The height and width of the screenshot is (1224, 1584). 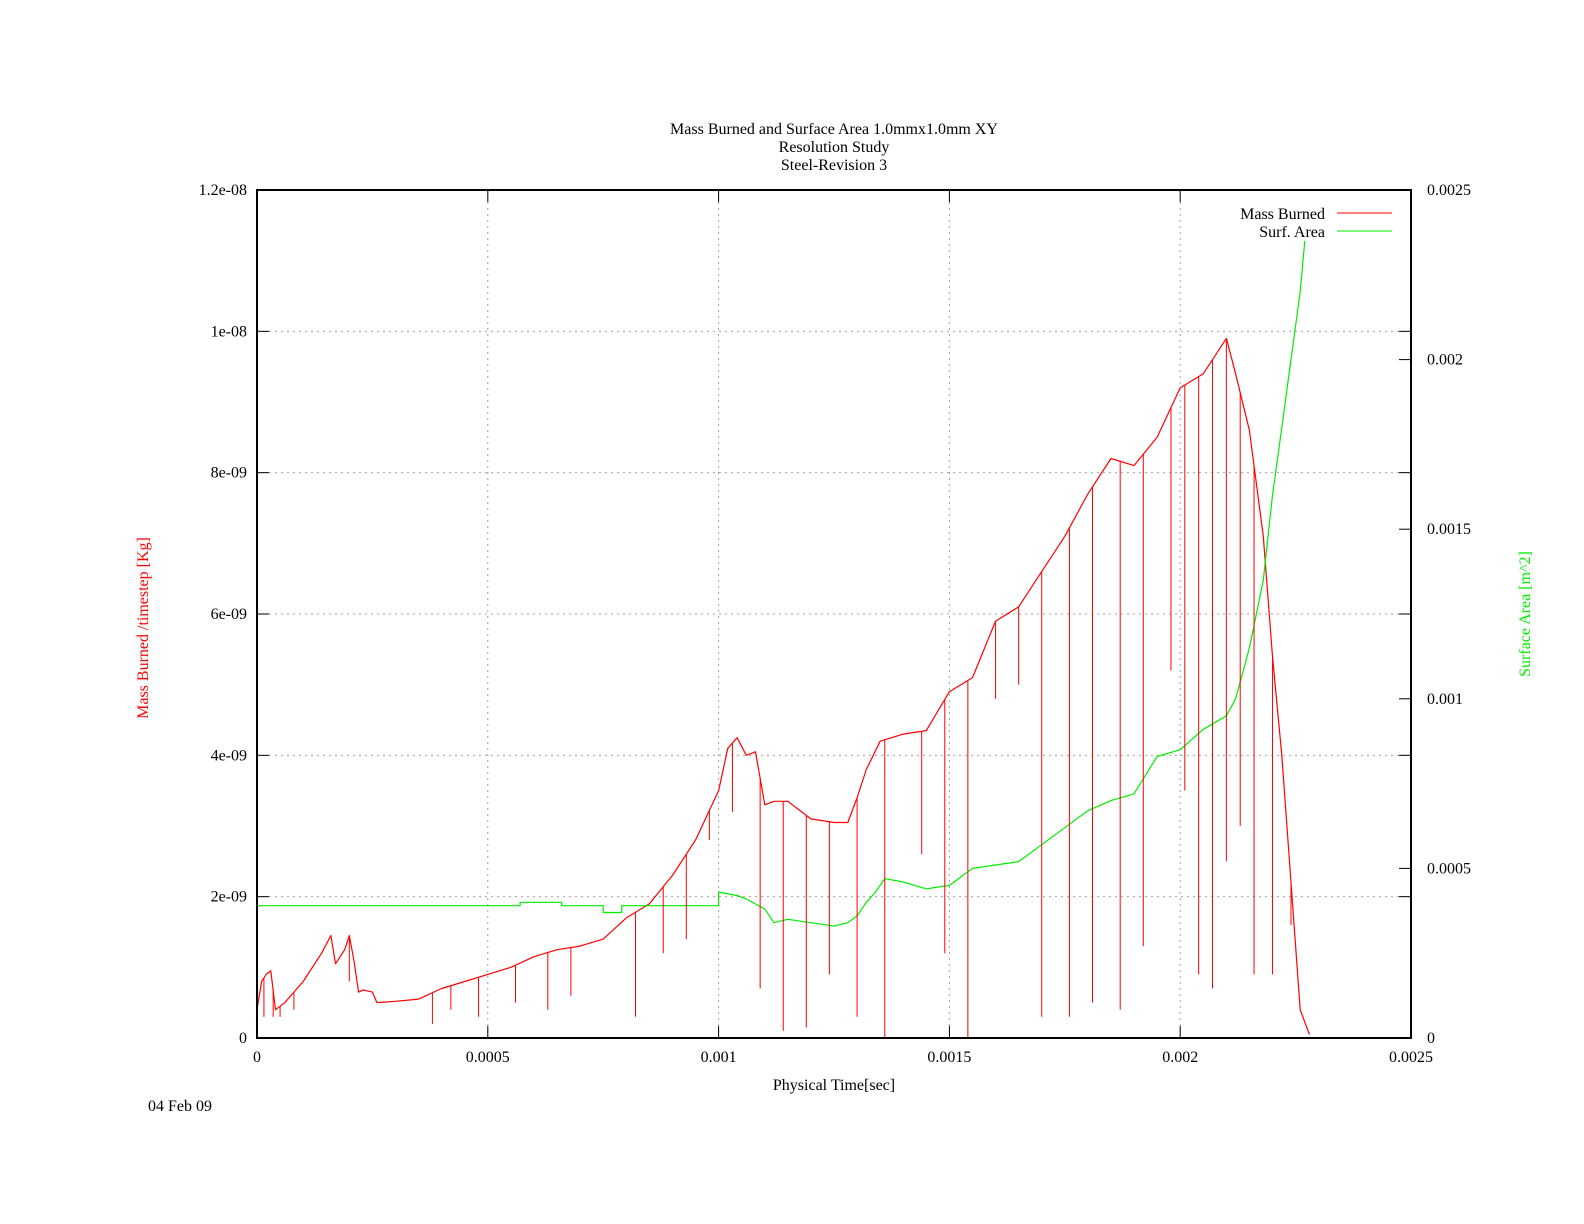 What do you see at coordinates (229, 614) in the screenshot?
I see `y-tick-label: 6e-09` at bounding box center [229, 614].